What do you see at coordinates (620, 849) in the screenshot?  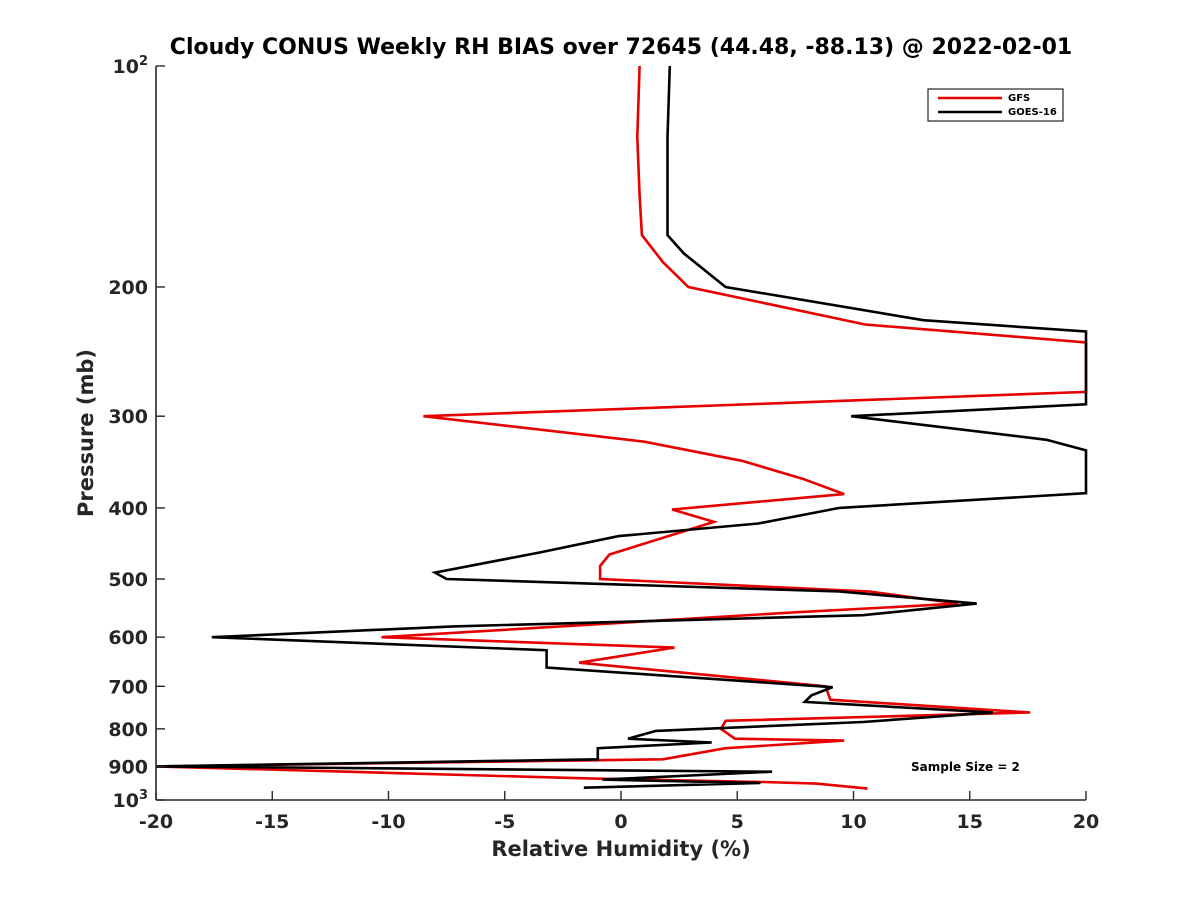 I see `x-axis-label: Relative Humidity (%)` at bounding box center [620, 849].